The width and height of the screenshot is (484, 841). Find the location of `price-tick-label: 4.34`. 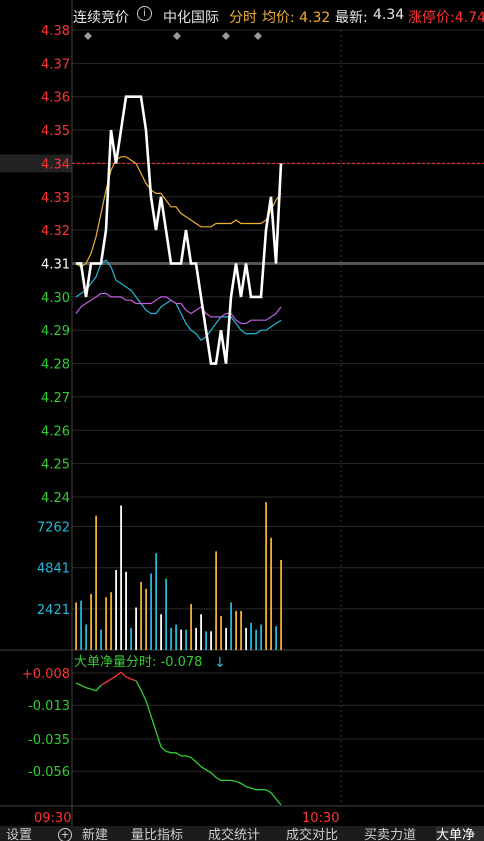

price-tick-label: 4.34 is located at coordinates (55, 164).